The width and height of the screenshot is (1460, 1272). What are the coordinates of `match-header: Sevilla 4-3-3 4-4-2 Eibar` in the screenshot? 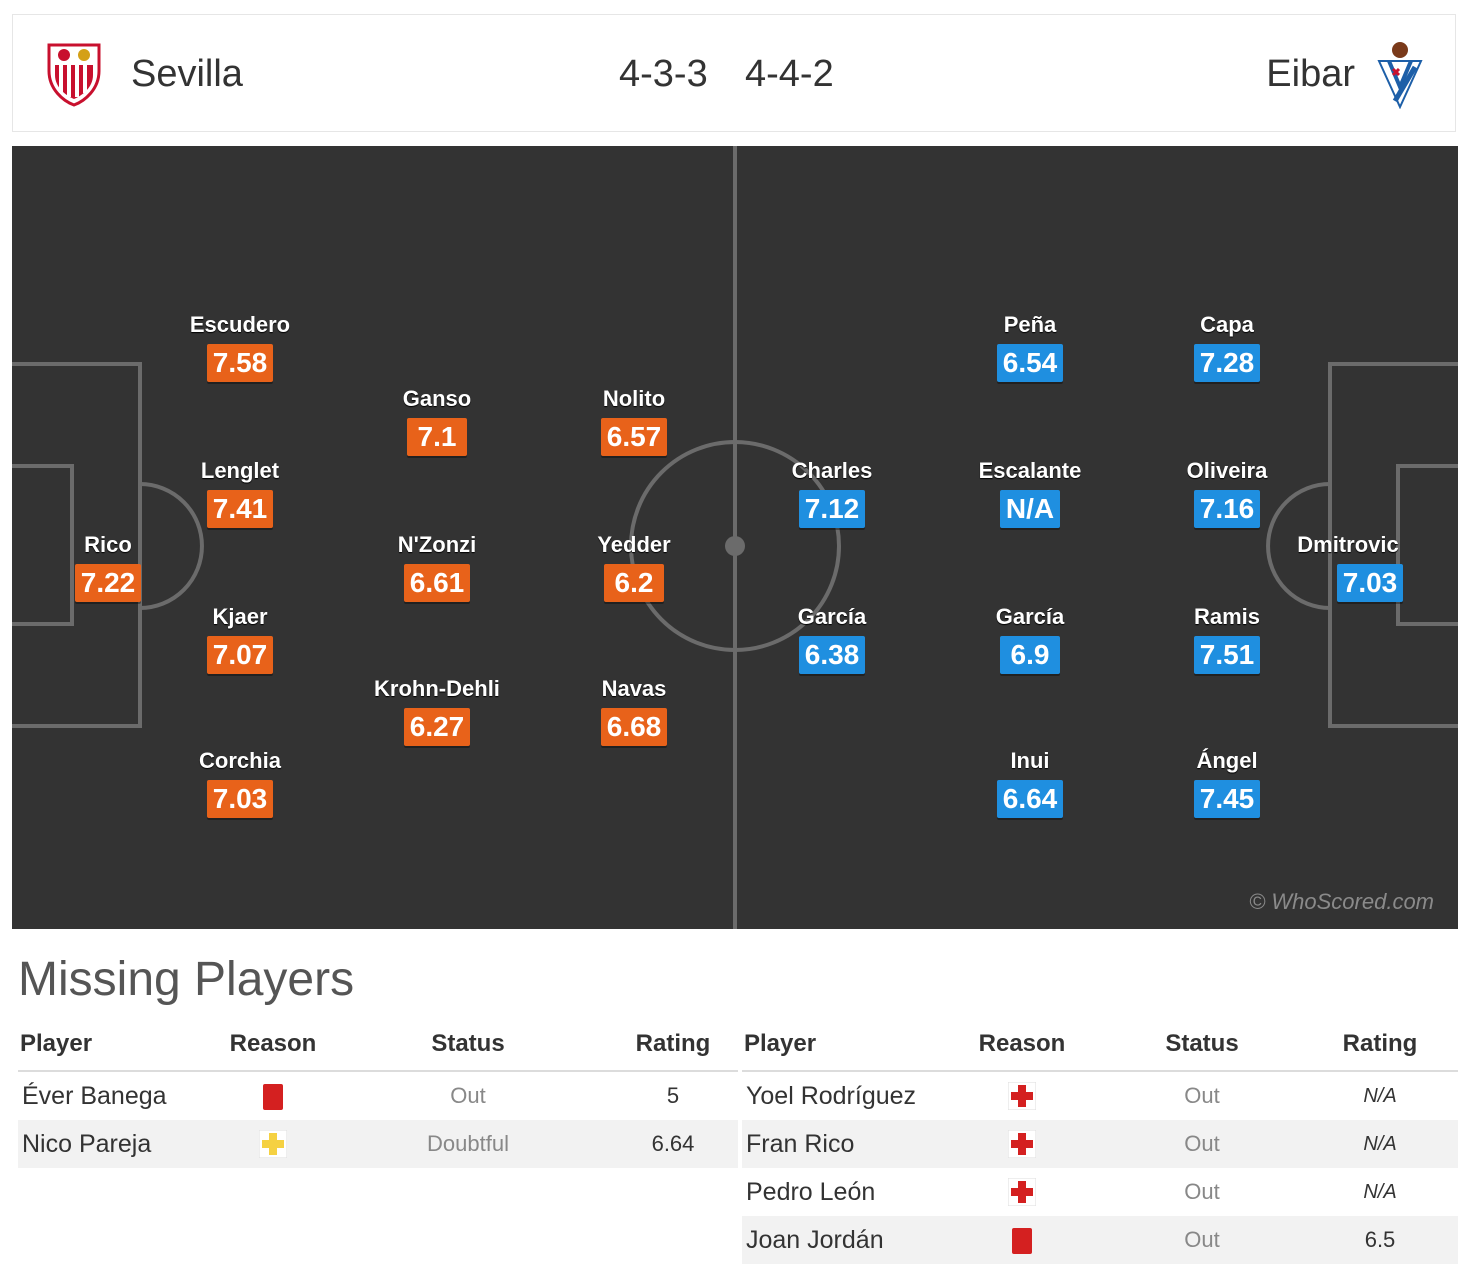 It's located at (734, 73).